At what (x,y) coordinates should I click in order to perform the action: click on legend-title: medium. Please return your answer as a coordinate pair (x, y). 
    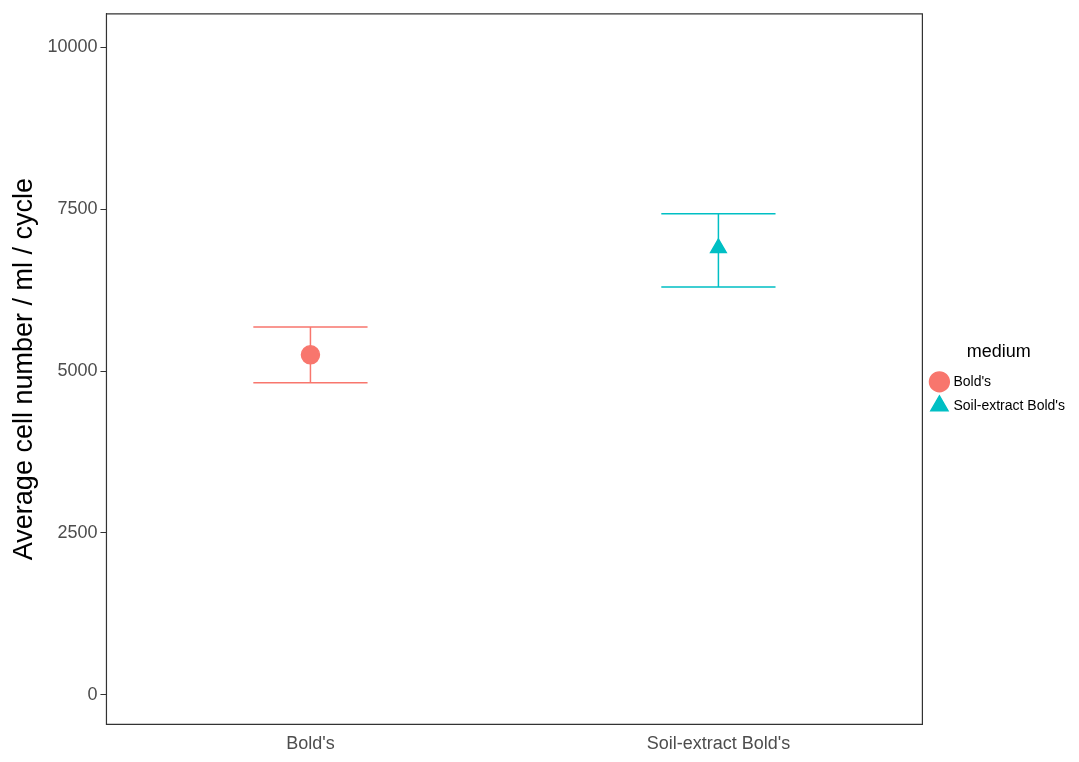
    Looking at the image, I should click on (998, 351).